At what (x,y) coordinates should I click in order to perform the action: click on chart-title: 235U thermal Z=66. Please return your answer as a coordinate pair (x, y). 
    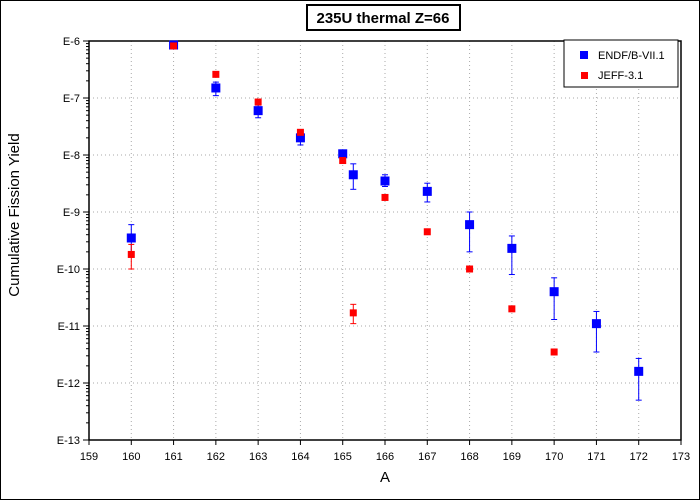
    Looking at the image, I should click on (383, 18).